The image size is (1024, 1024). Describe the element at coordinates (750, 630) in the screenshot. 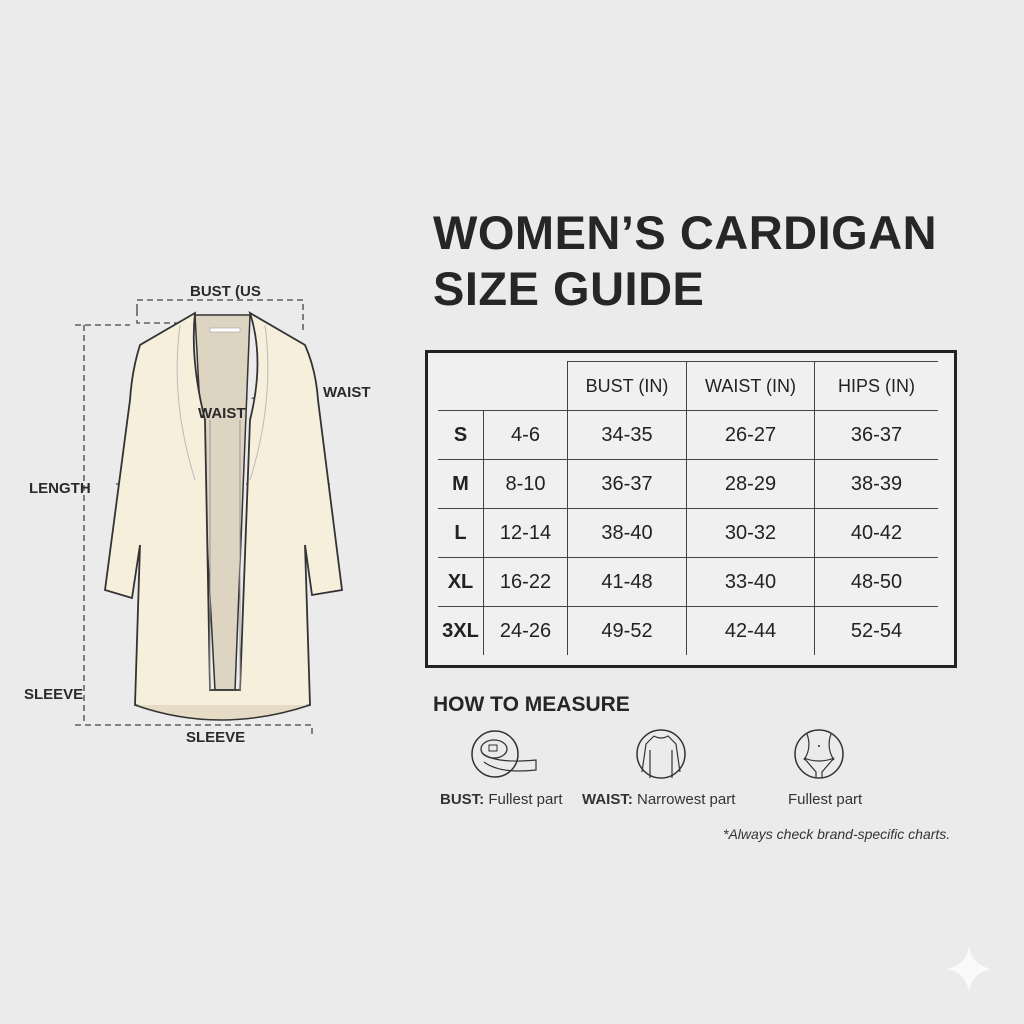

I see `waist-cell: 42-44` at that location.